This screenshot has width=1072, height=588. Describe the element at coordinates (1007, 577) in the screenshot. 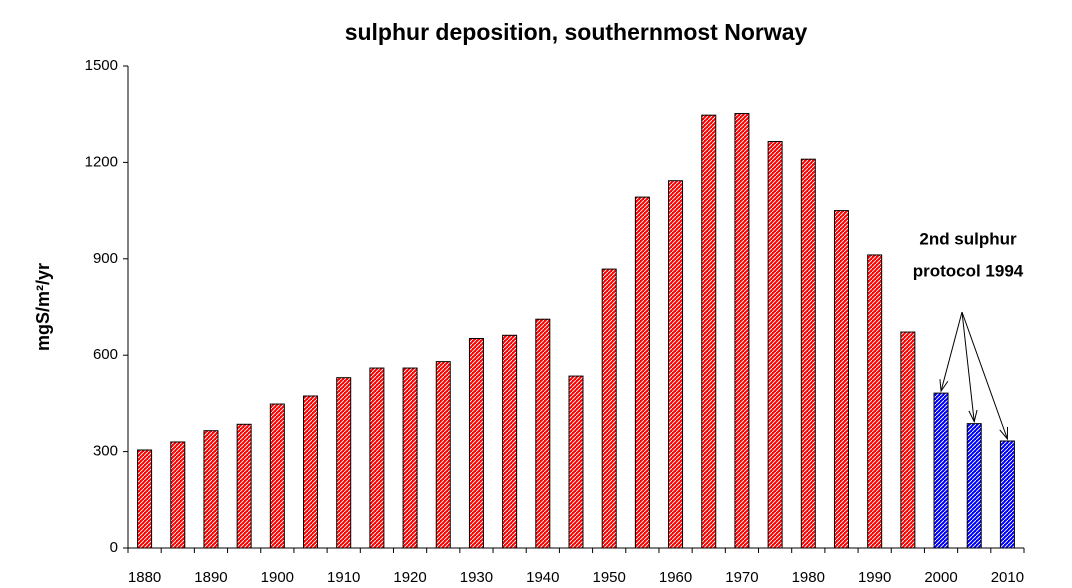

I see `x-tick-label: 2010` at that location.